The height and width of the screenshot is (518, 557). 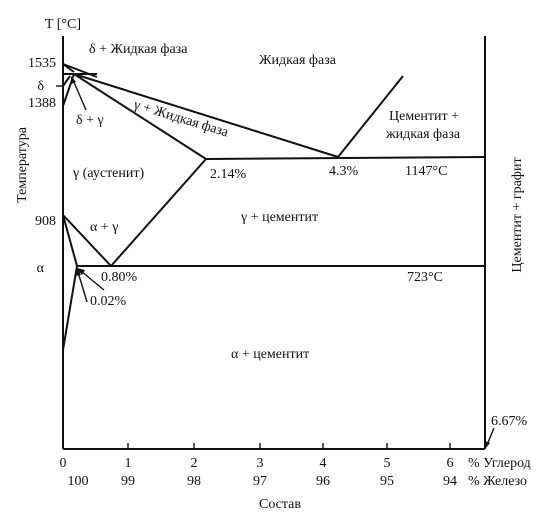 I want to click on temperature-axis-title: T [°C], so click(x=63, y=24).